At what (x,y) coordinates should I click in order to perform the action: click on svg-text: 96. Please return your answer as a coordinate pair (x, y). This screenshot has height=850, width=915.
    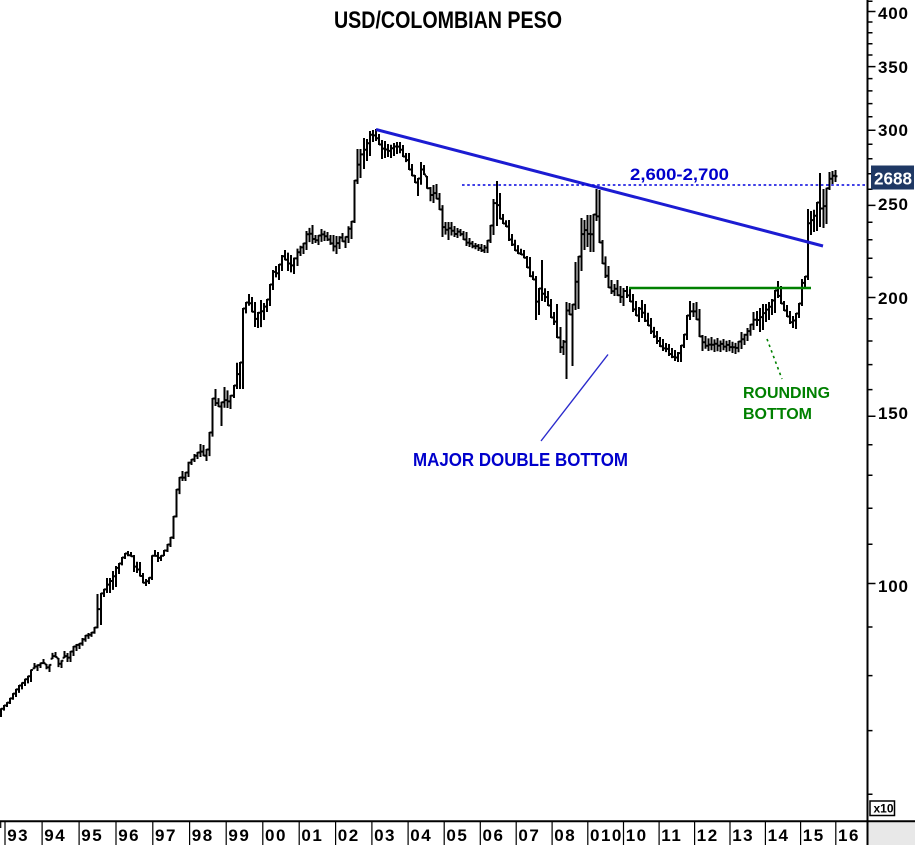
    Looking at the image, I should click on (129, 835).